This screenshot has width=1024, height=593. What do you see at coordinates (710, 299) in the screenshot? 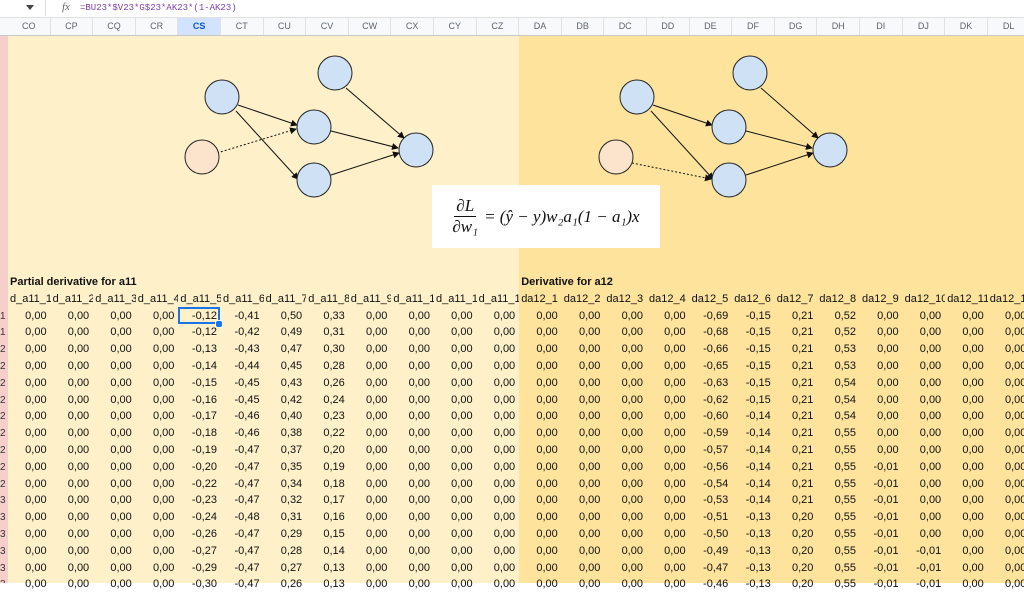
I see `header-cell: da12_5` at bounding box center [710, 299].